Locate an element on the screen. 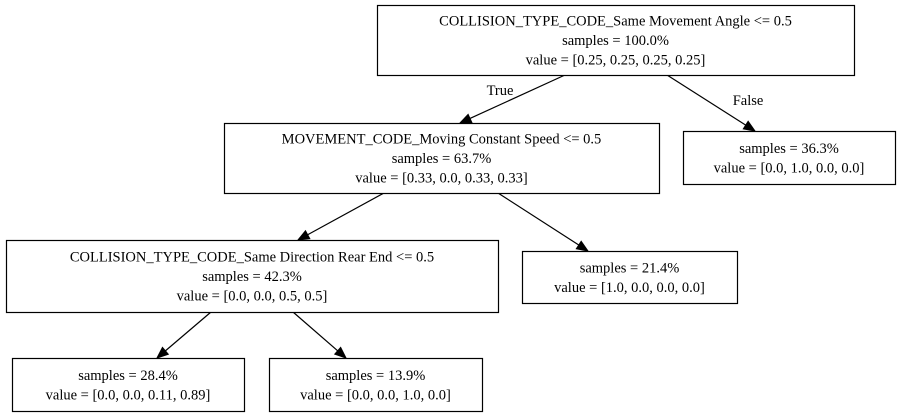 This screenshot has width=903, height=417. node-text-line: samples = 13.9% is located at coordinates (376, 376).